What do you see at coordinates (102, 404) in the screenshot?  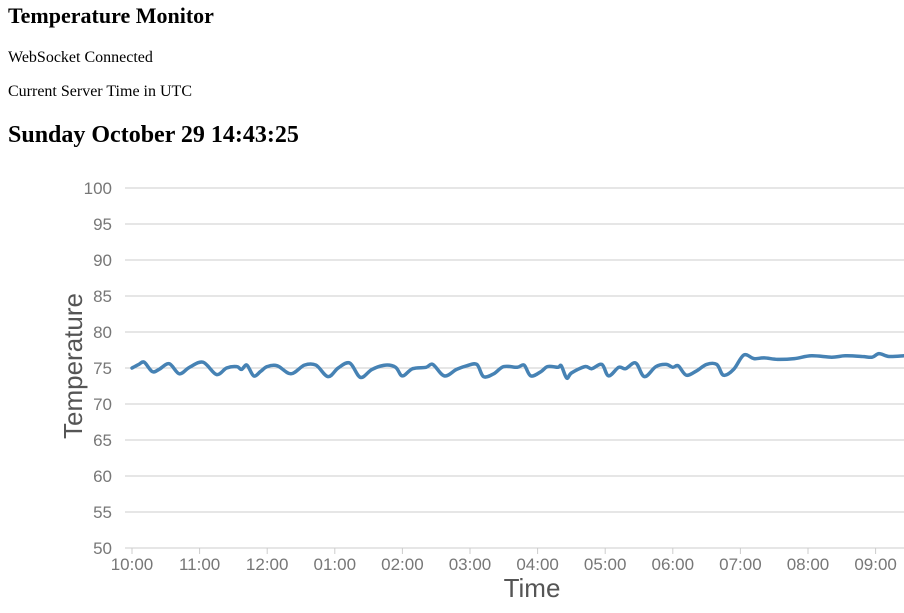 I see `y-tick-label: 70` at bounding box center [102, 404].